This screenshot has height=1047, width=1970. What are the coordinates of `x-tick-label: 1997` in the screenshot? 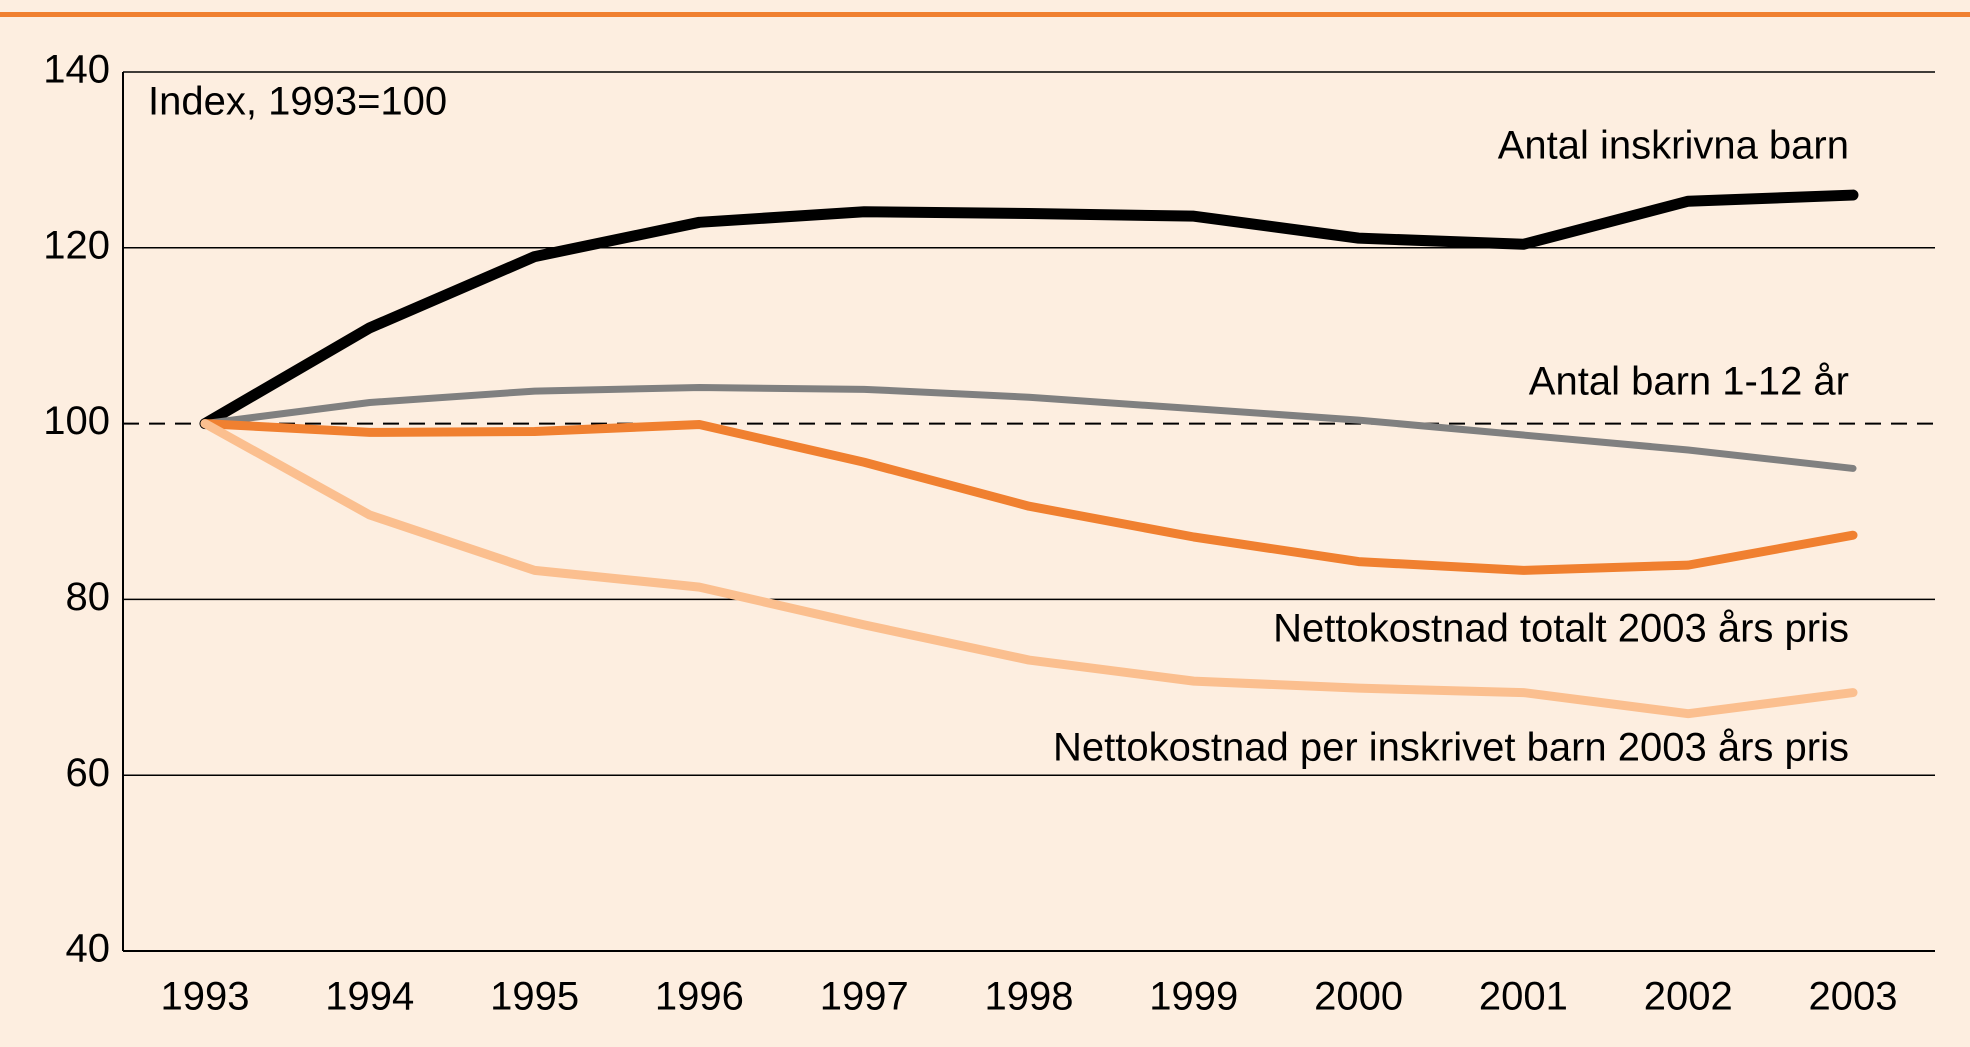 It's located at (864, 997).